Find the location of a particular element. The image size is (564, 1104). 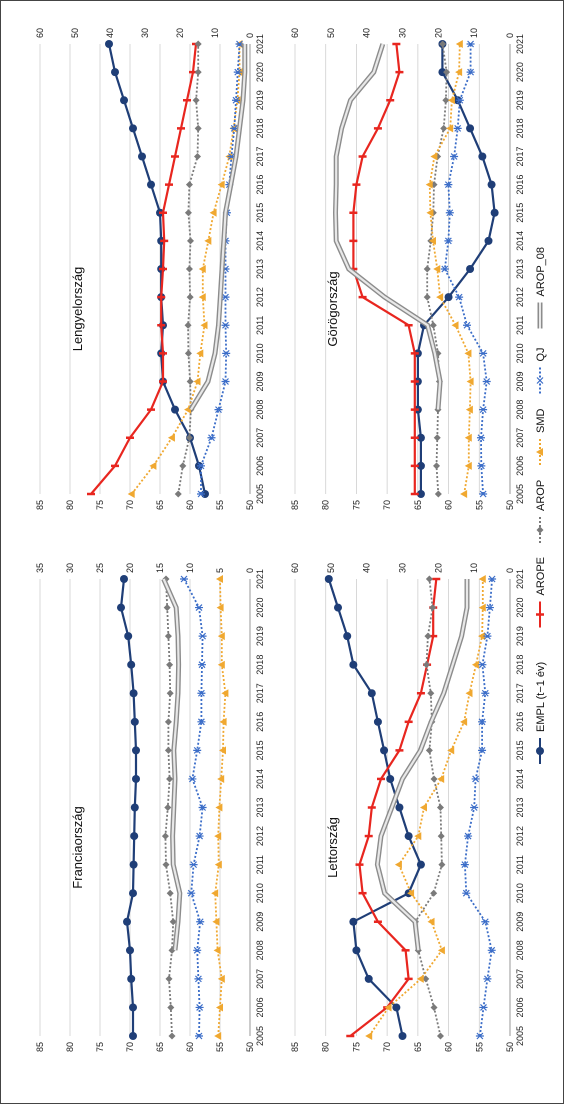

x-tick-label: 2005 is located at coordinates (520, 1036).